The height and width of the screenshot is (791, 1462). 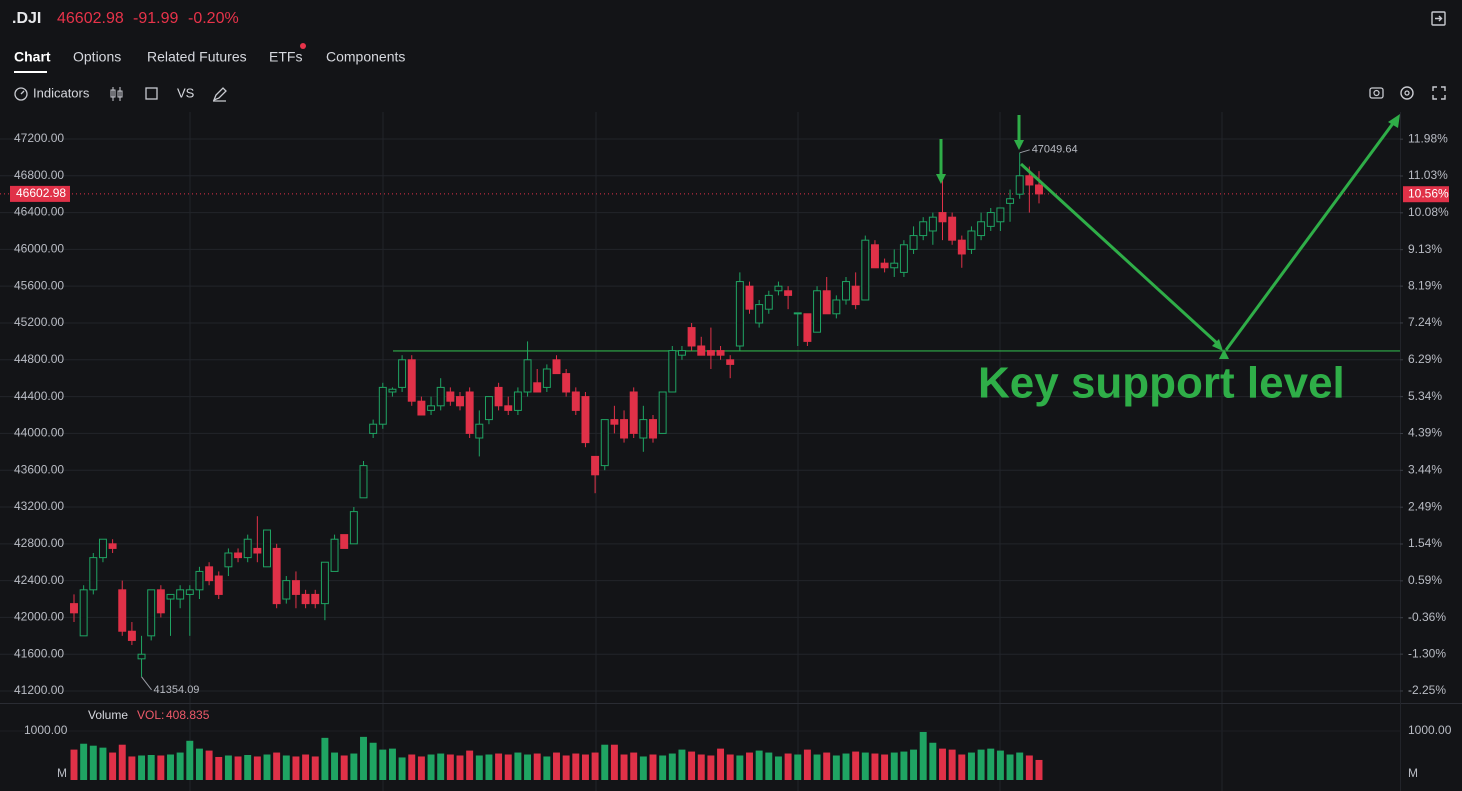 I want to click on indicators-button: Indicators, so click(x=52, y=93).